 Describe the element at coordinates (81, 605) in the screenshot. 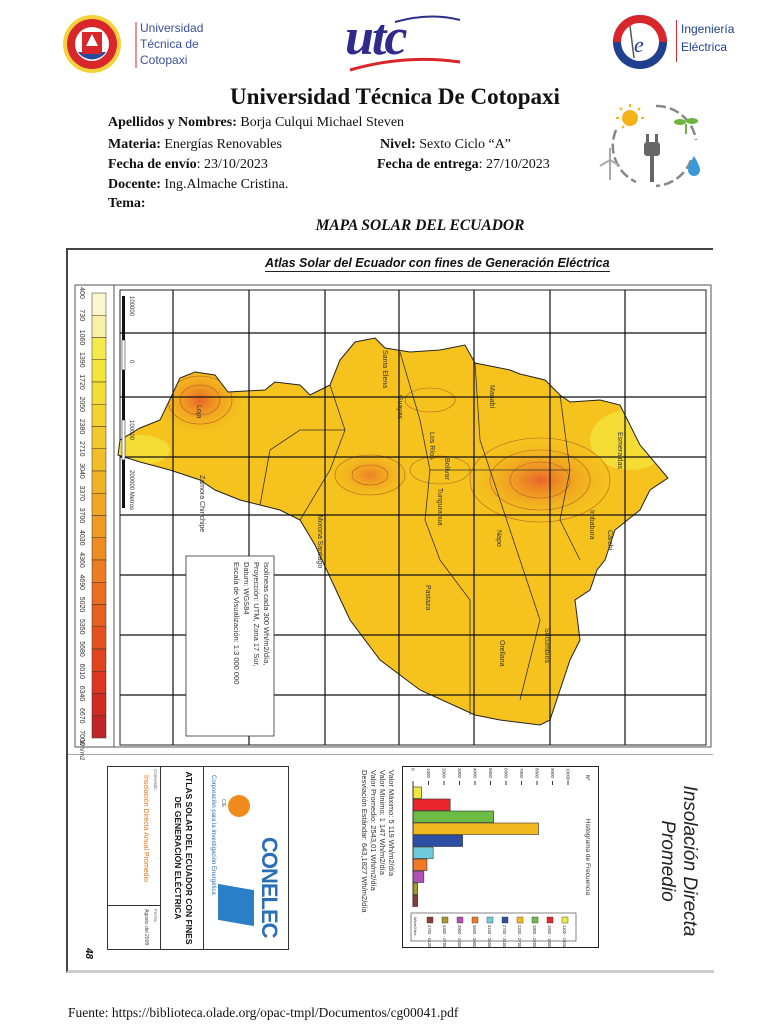

I see `scale-tick-label: 5020` at that location.